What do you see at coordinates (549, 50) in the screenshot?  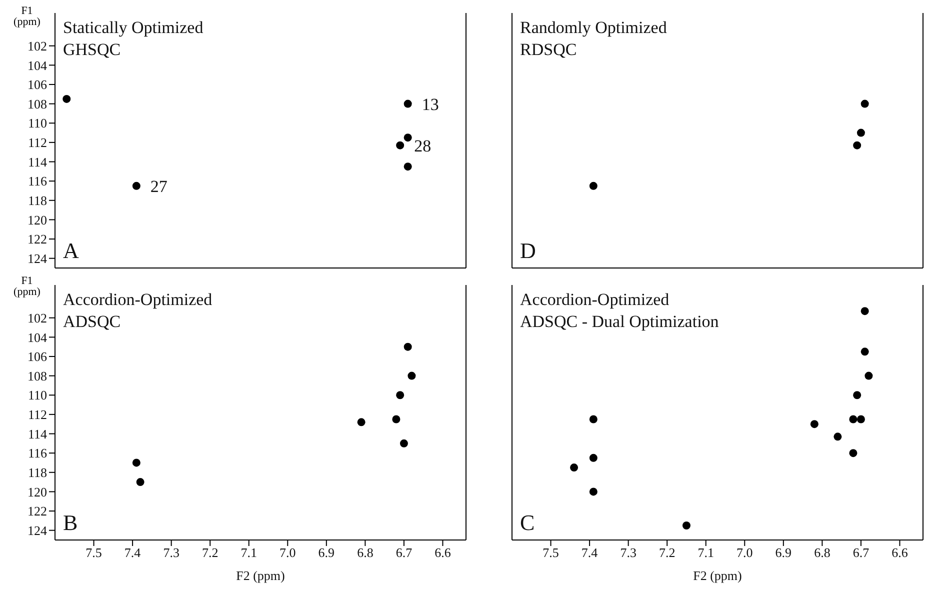 I see `text: RDSQC` at bounding box center [549, 50].